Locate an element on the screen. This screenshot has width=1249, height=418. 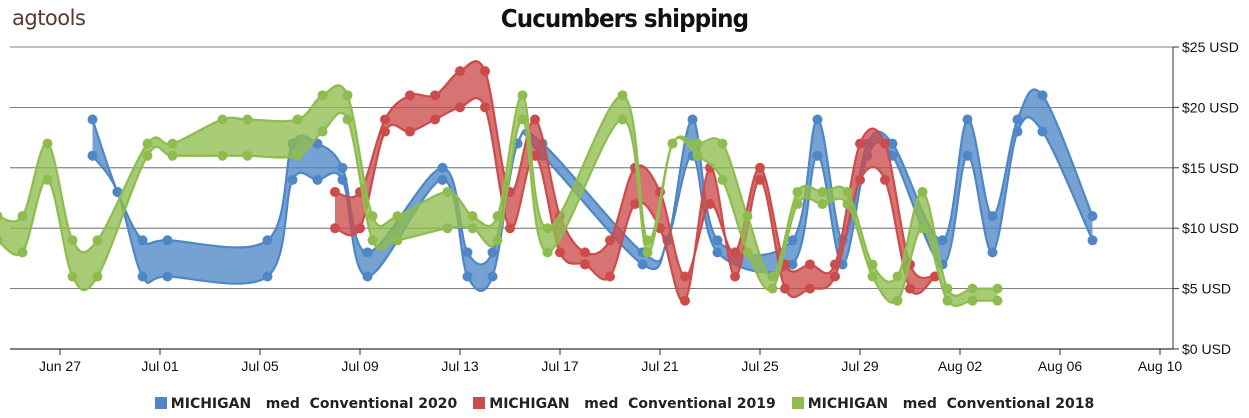
x-tick-label: Jul 29 is located at coordinates (860, 366).